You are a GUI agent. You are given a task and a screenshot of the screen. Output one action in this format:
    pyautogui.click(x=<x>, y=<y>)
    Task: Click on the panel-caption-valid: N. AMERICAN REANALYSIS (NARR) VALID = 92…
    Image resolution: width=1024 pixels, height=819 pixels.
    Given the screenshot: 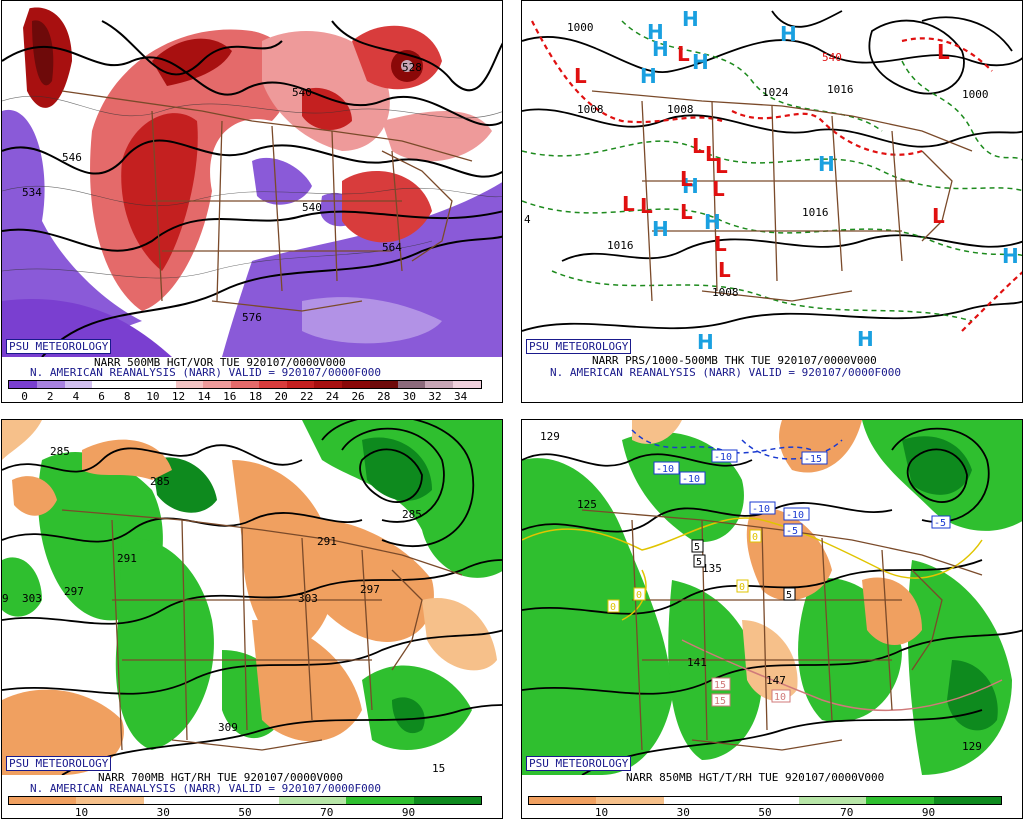 What is the action you would take?
    pyautogui.click(x=205, y=788)
    